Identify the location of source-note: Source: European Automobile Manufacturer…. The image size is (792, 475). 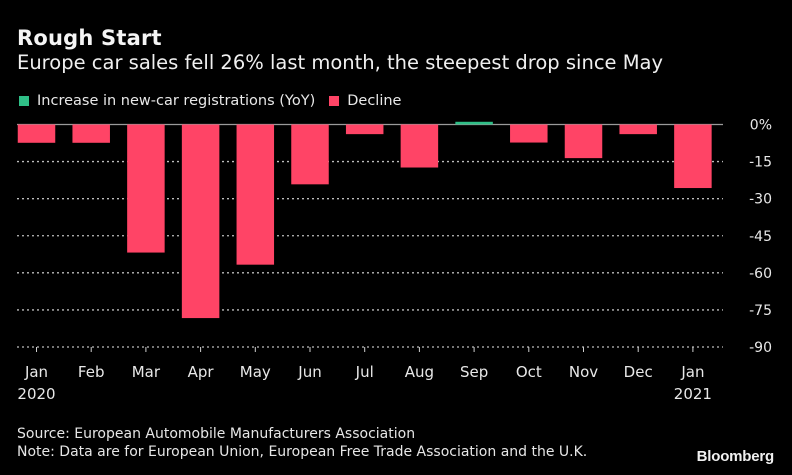
(216, 434).